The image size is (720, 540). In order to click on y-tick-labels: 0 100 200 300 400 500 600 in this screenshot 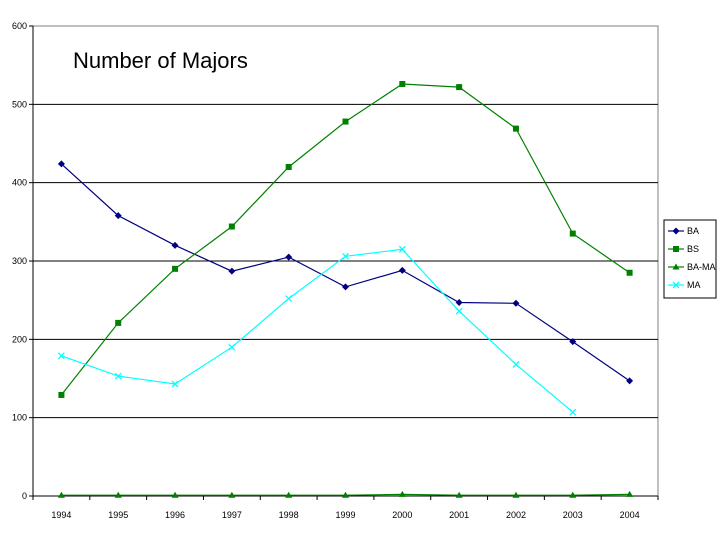, I will do `click(19, 261)`.